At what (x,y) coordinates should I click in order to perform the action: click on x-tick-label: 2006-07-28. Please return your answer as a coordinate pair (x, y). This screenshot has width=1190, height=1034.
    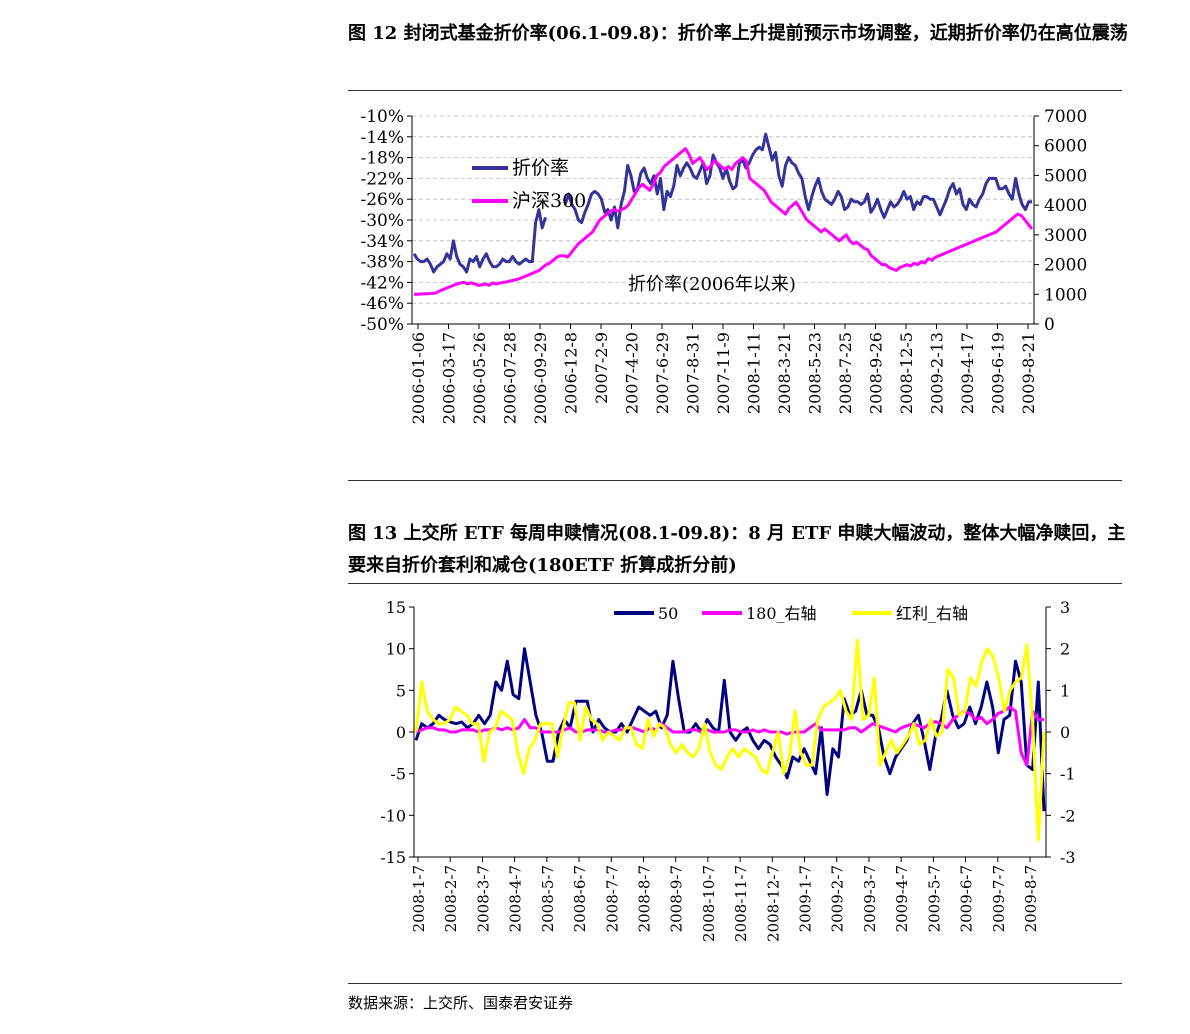
    Looking at the image, I should click on (510, 378).